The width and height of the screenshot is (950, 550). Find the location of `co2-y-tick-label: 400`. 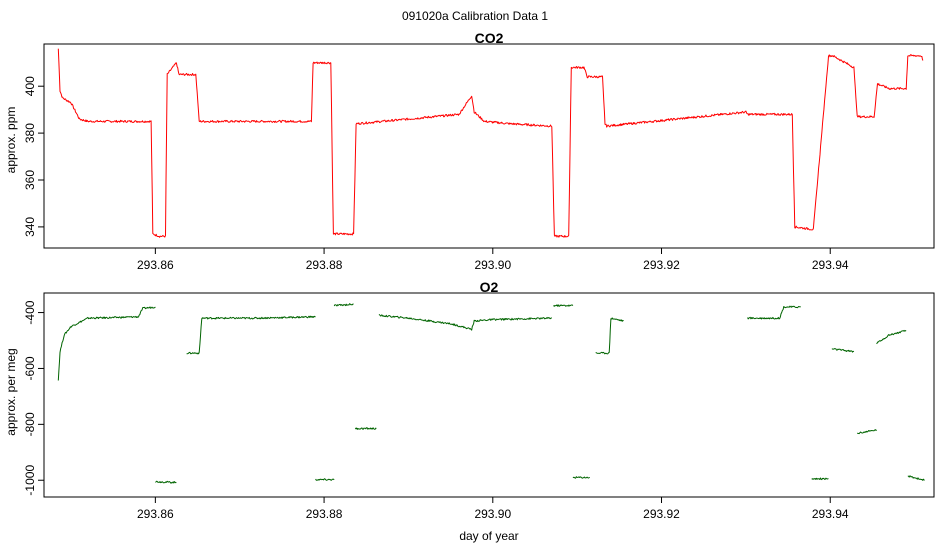

co2-y-tick-label: 400 is located at coordinates (30, 86).